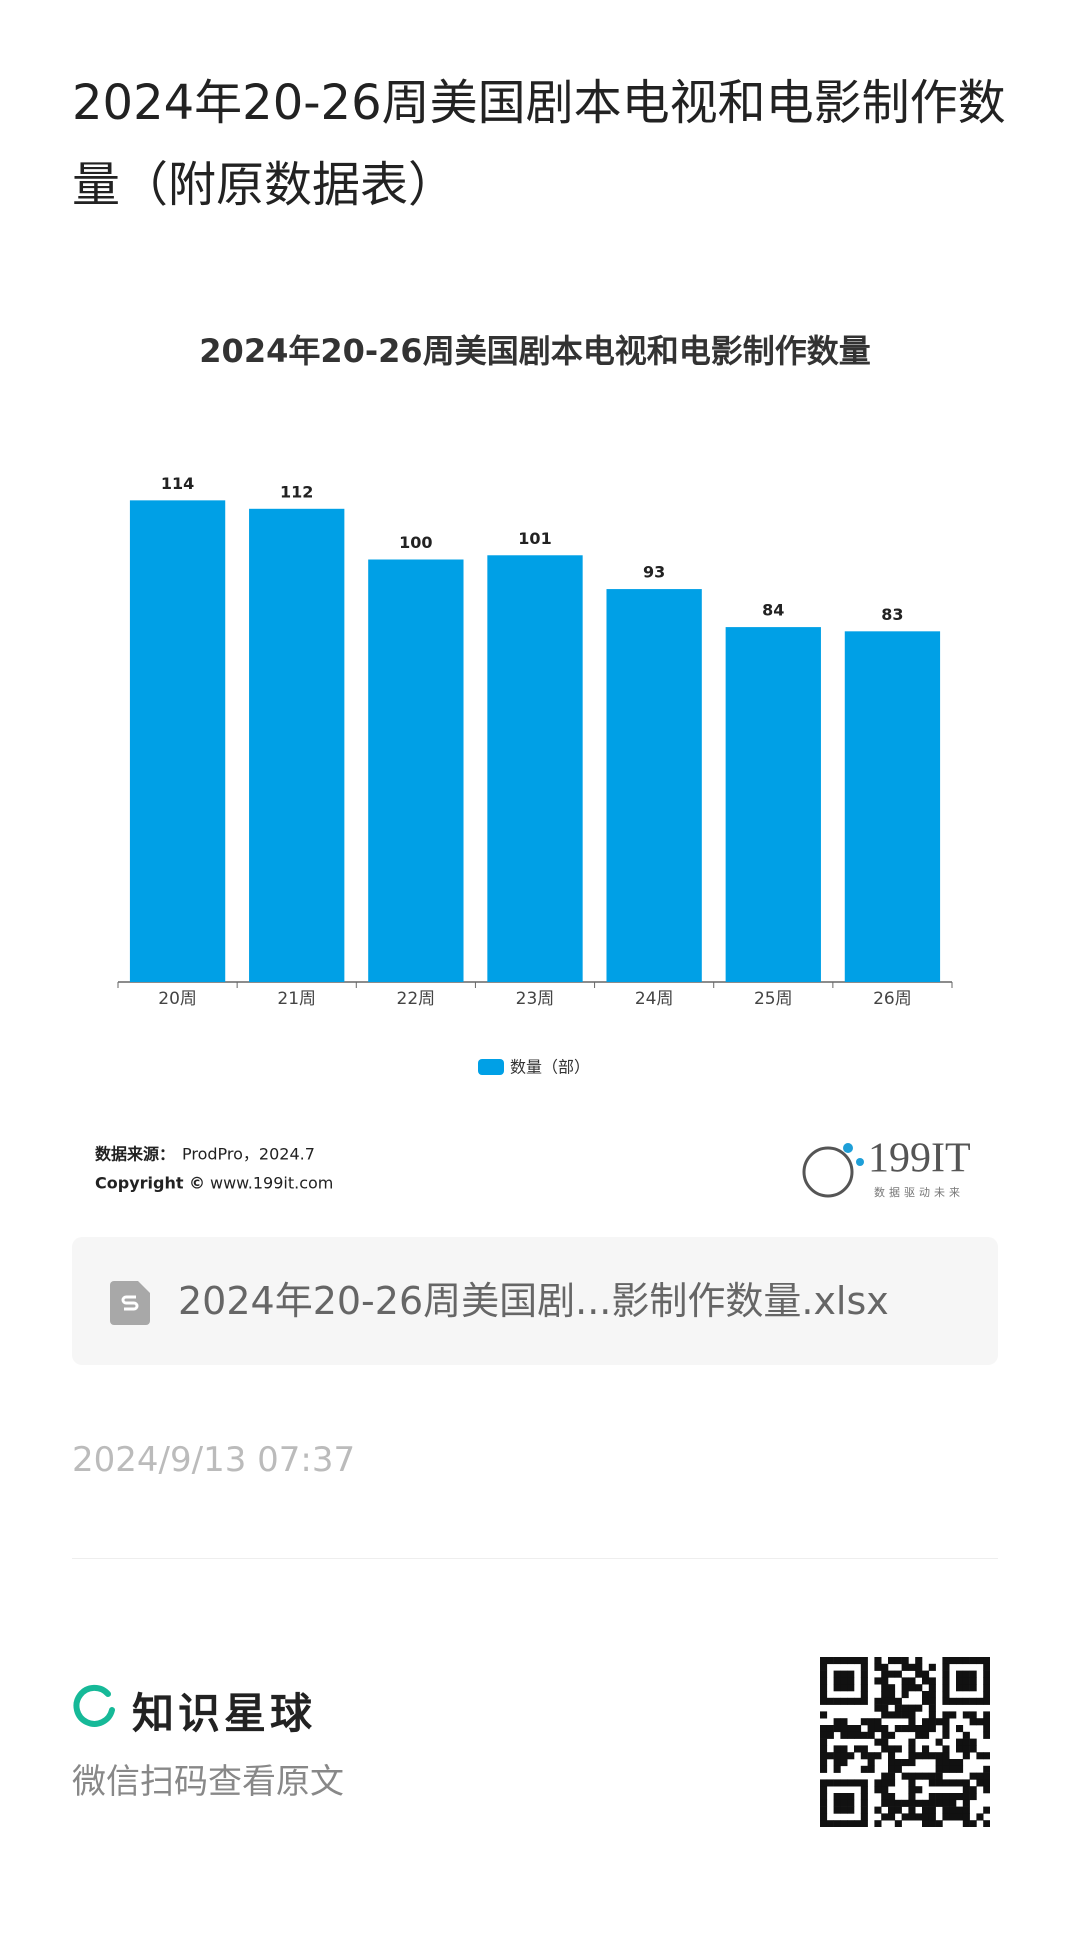  Describe the element at coordinates (271, 1183) in the screenshot. I see `site: www.199it.com` at that location.